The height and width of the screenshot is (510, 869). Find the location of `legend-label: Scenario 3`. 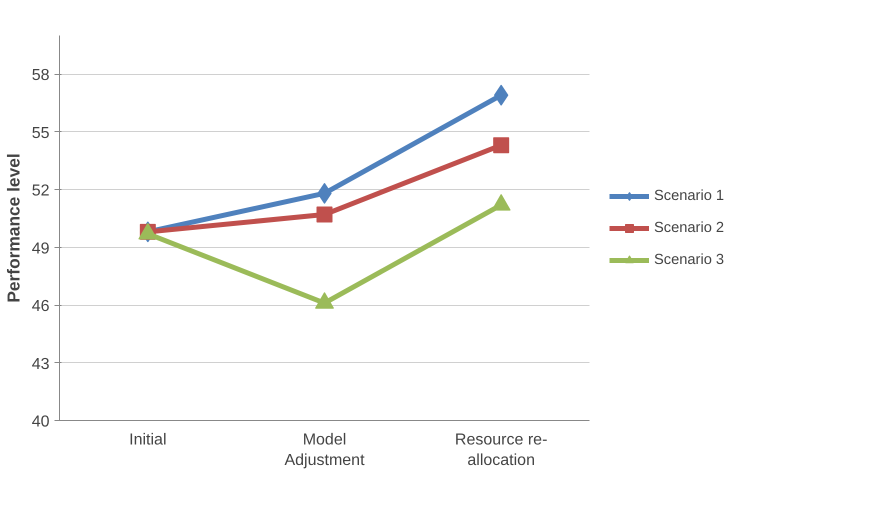

legend-label: Scenario 3 is located at coordinates (689, 260).